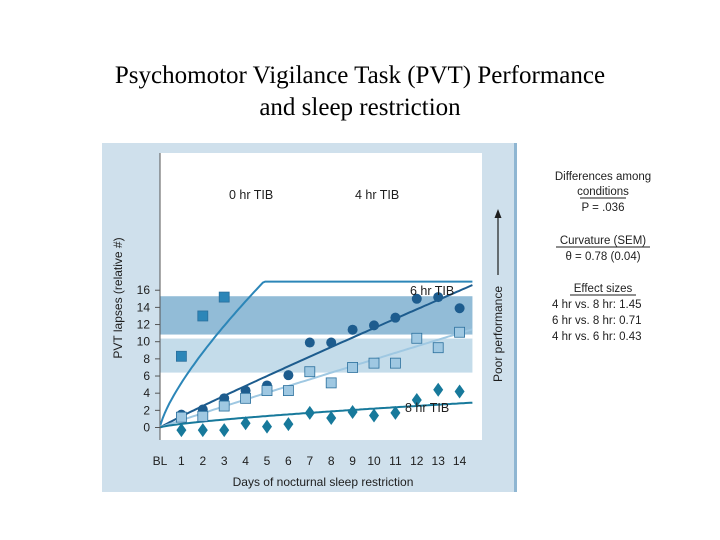  I want to click on x-tick-label: BL, so click(160, 461).